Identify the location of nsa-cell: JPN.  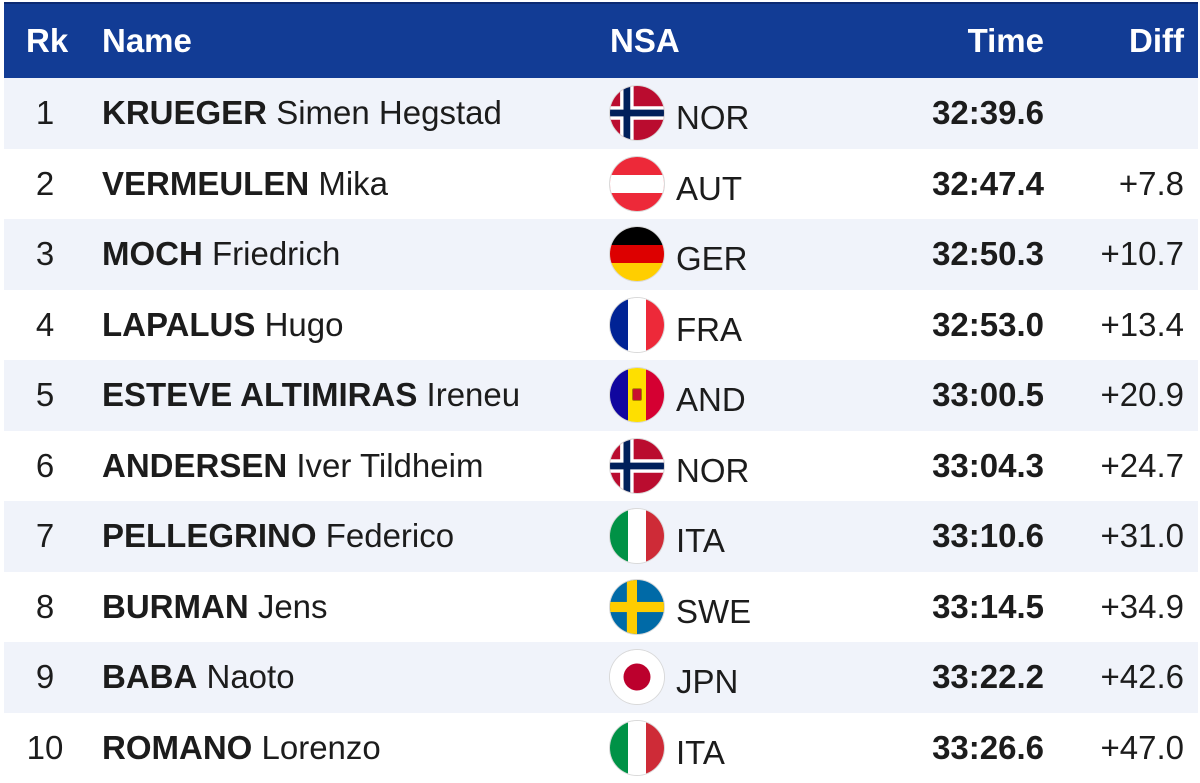
(720, 677).